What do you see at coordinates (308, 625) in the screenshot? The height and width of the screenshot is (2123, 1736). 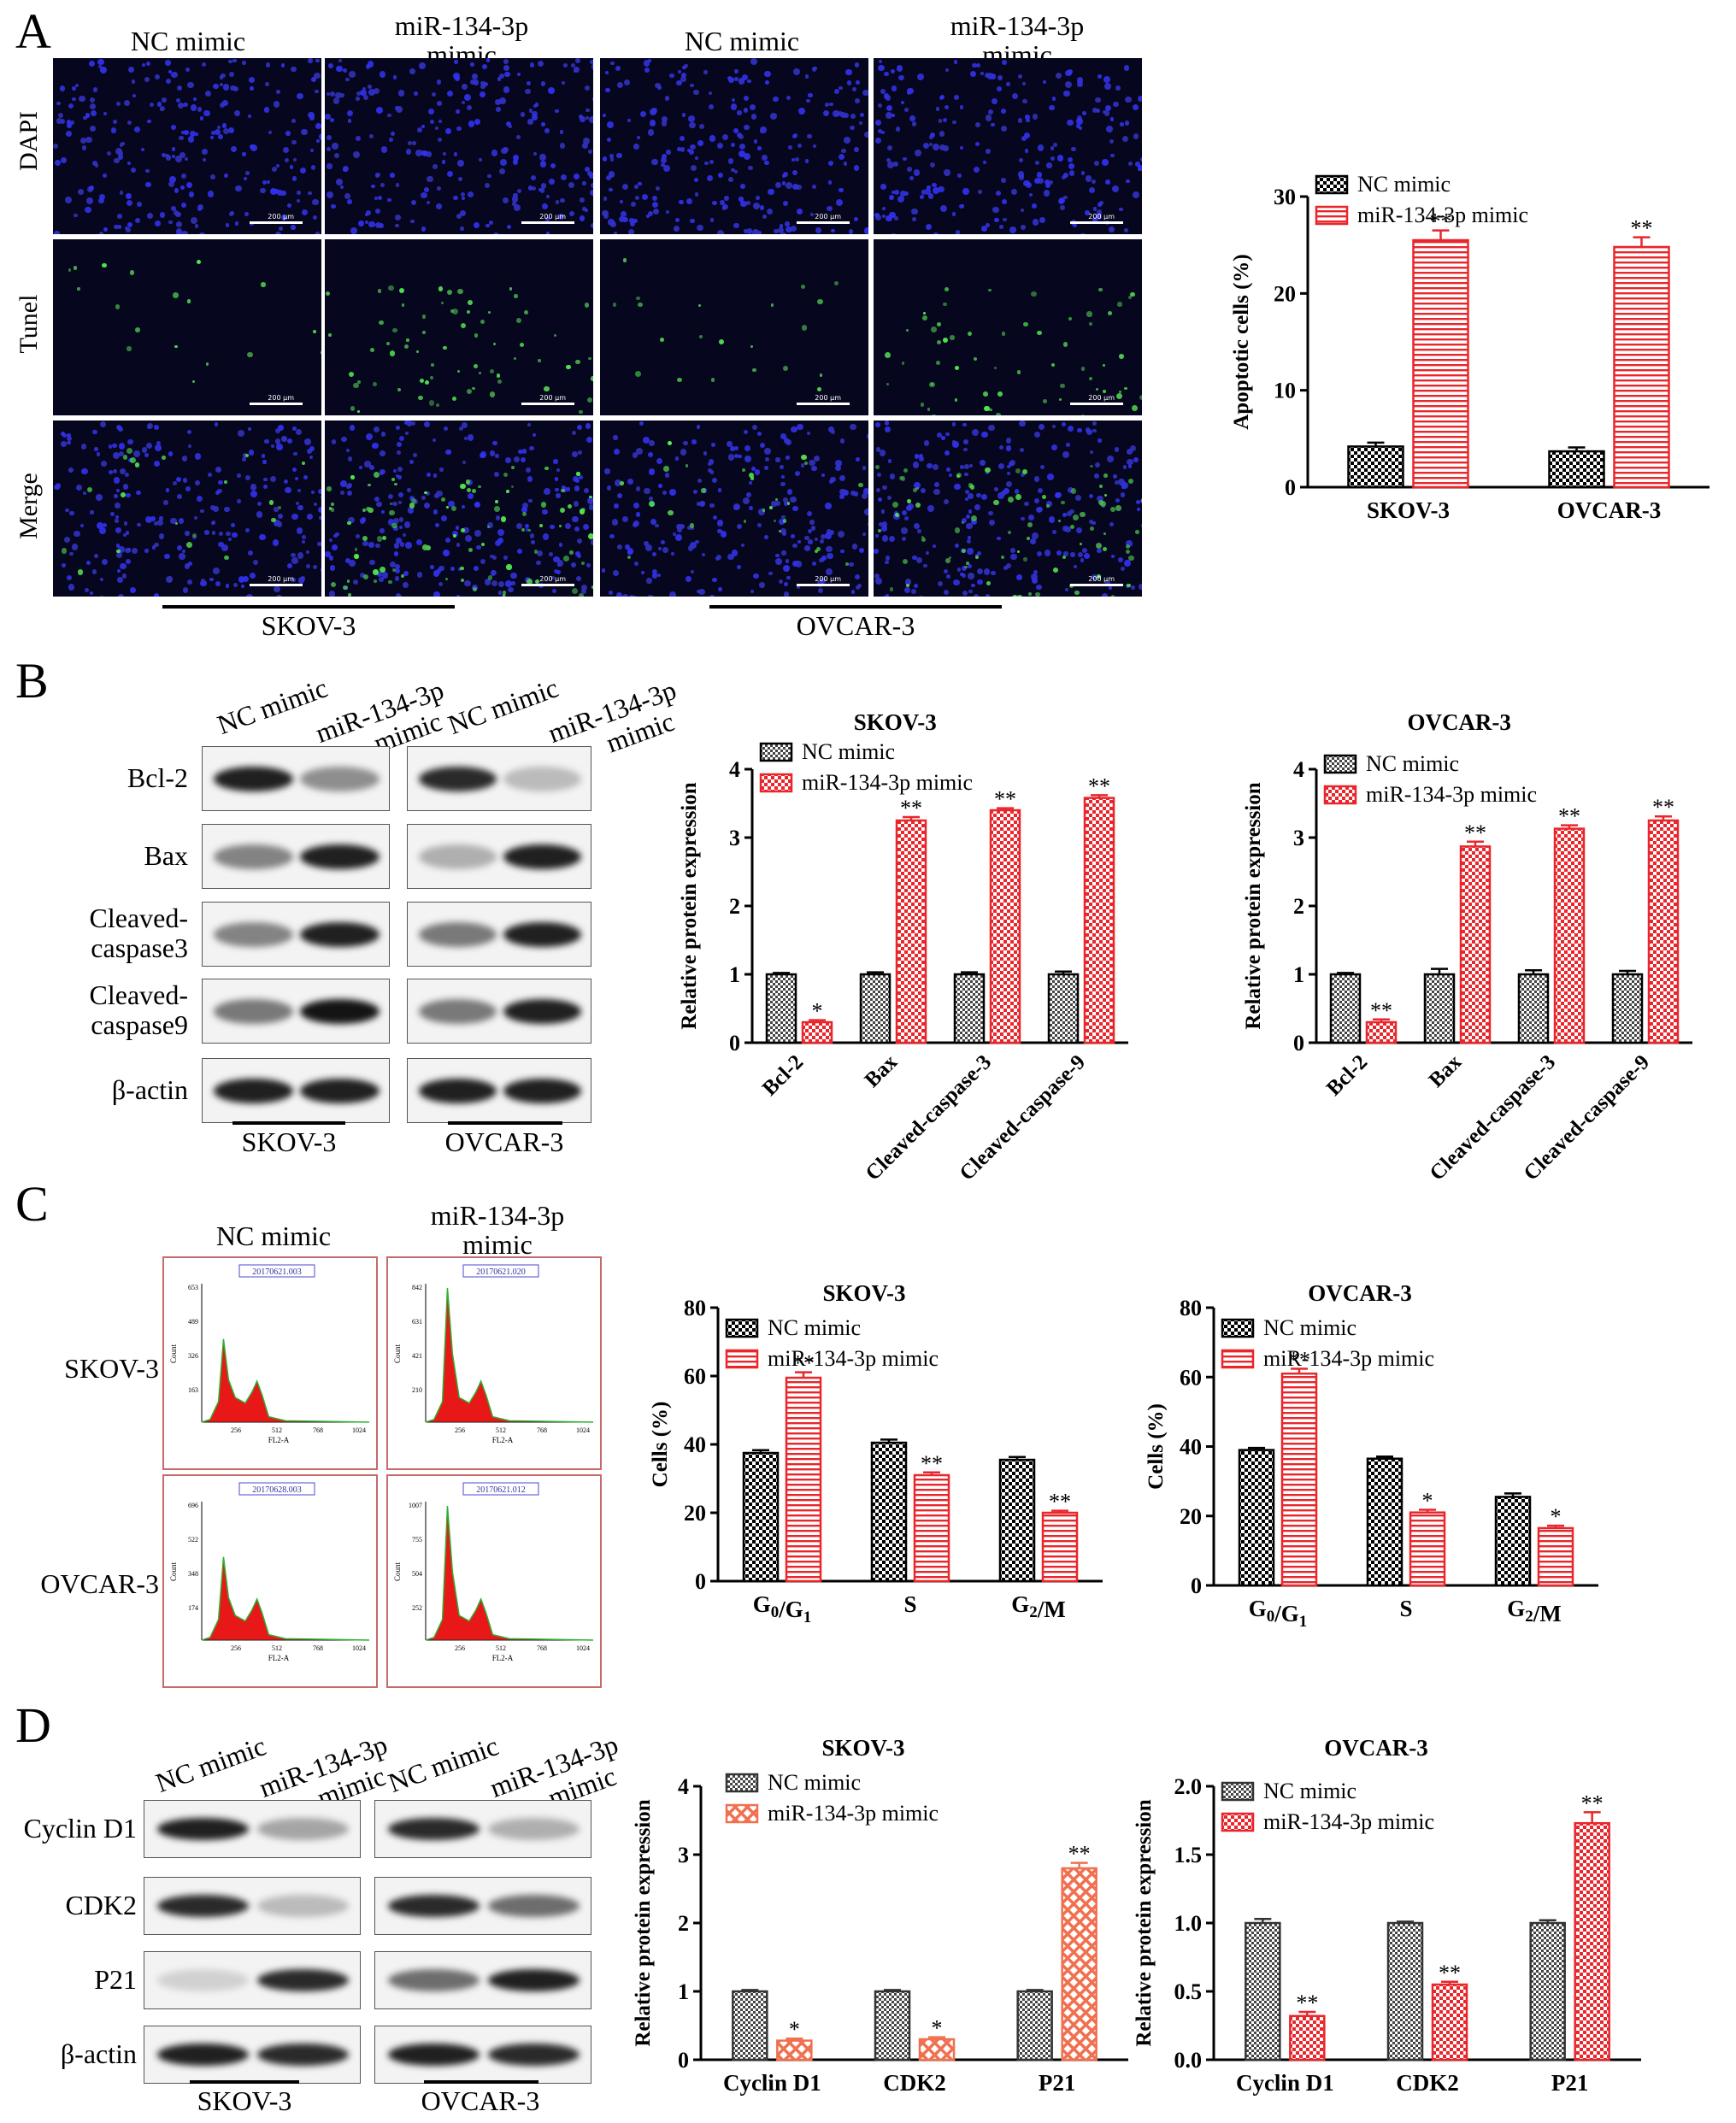 I see `group-label-skov-a: SKOV-3` at bounding box center [308, 625].